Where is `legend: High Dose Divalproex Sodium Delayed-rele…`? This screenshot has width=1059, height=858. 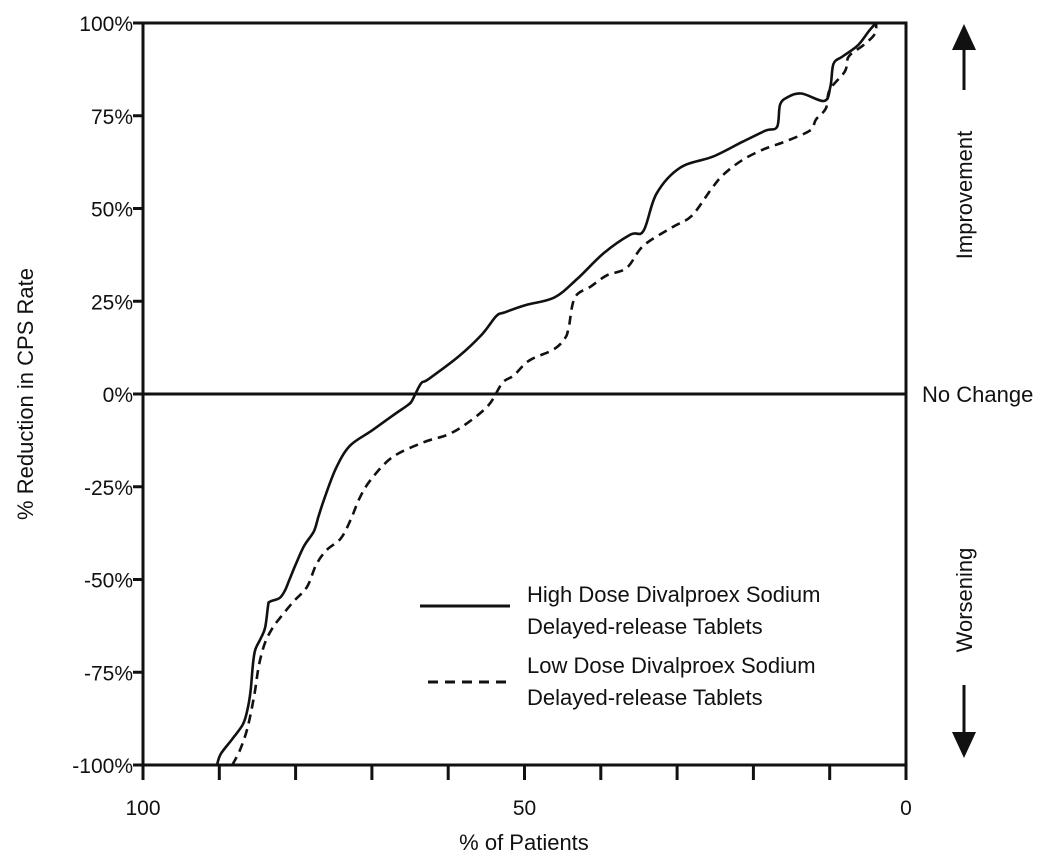 legend: High Dose Divalproex Sodium Delayed-rele… is located at coordinates (620, 646).